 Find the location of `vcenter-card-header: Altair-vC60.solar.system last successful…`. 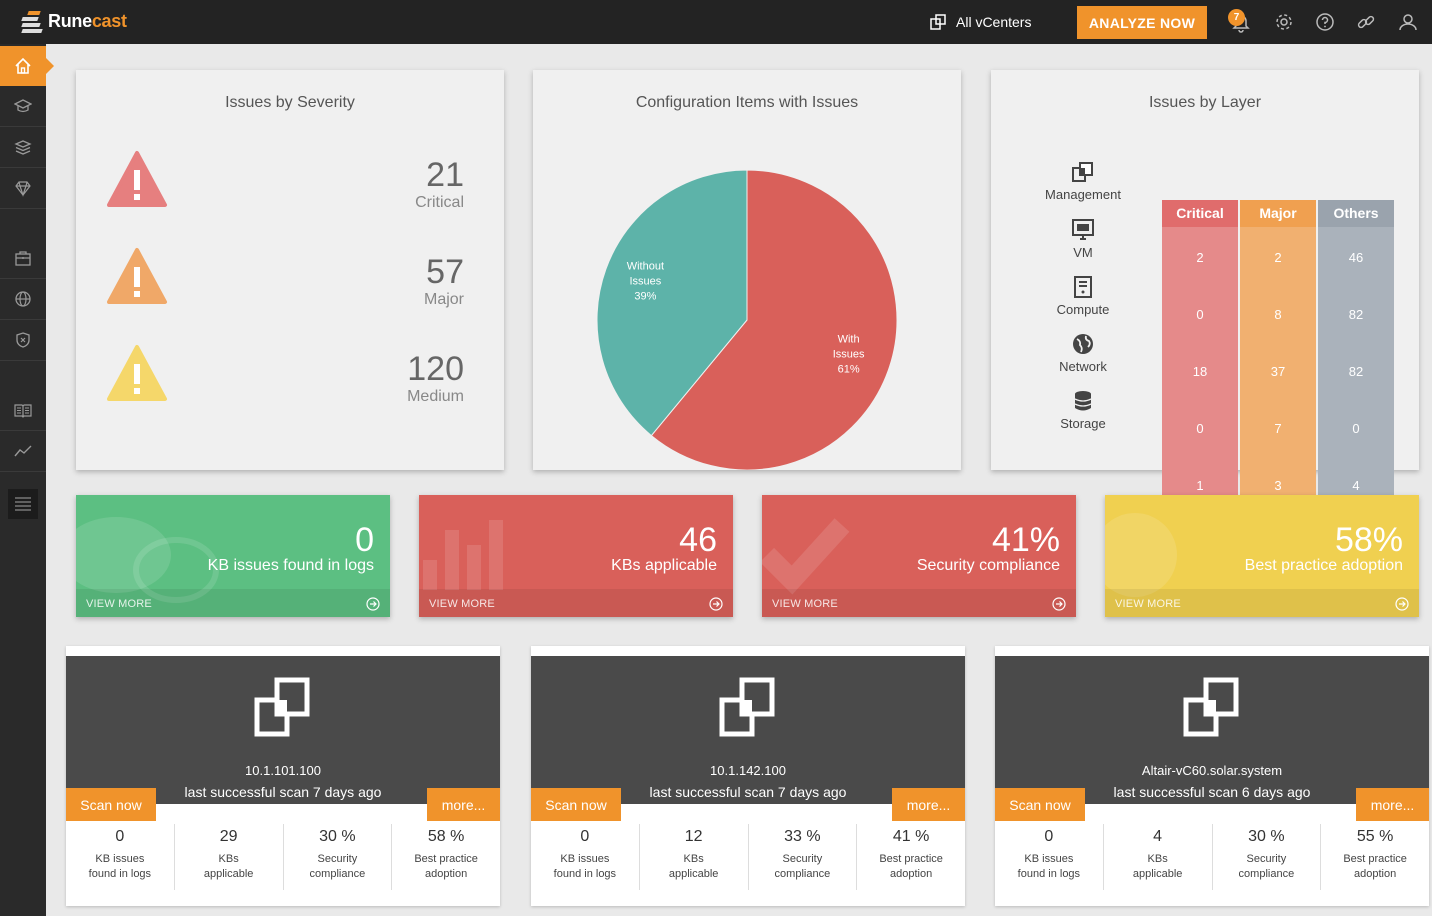

vcenter-card-header: Altair-vC60.solar.system last successful… is located at coordinates (1212, 730).